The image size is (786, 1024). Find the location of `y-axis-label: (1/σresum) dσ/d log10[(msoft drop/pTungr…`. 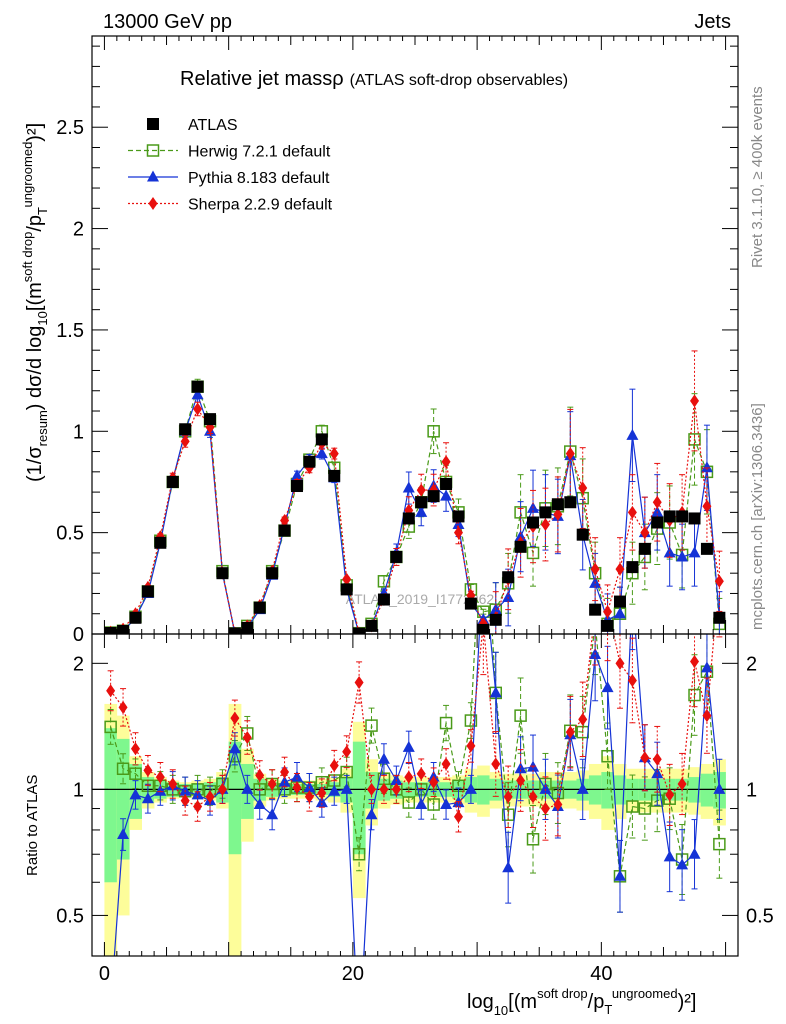

y-axis-label: (1/σresum) dσ/d log10[(msoft drop/pTungr… is located at coordinates (35, 302).